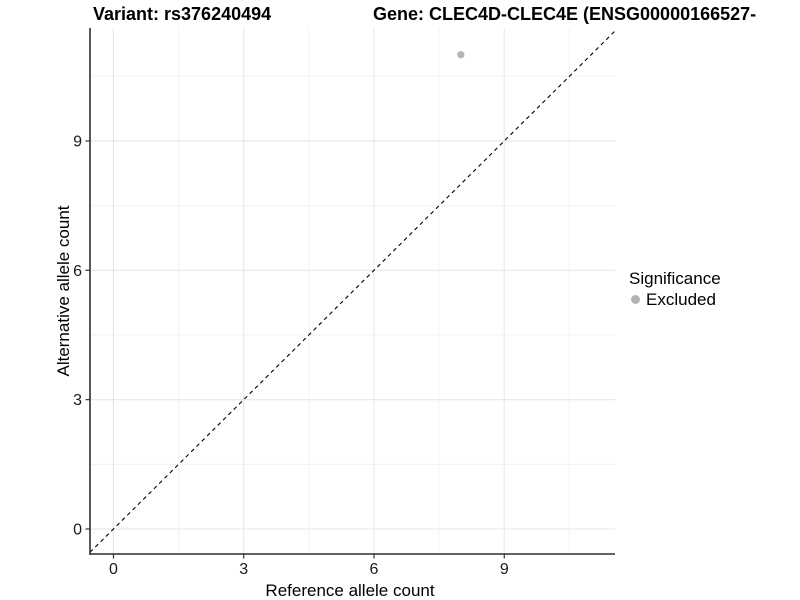  What do you see at coordinates (681, 299) in the screenshot?
I see `legend-item-label: Excluded` at bounding box center [681, 299].